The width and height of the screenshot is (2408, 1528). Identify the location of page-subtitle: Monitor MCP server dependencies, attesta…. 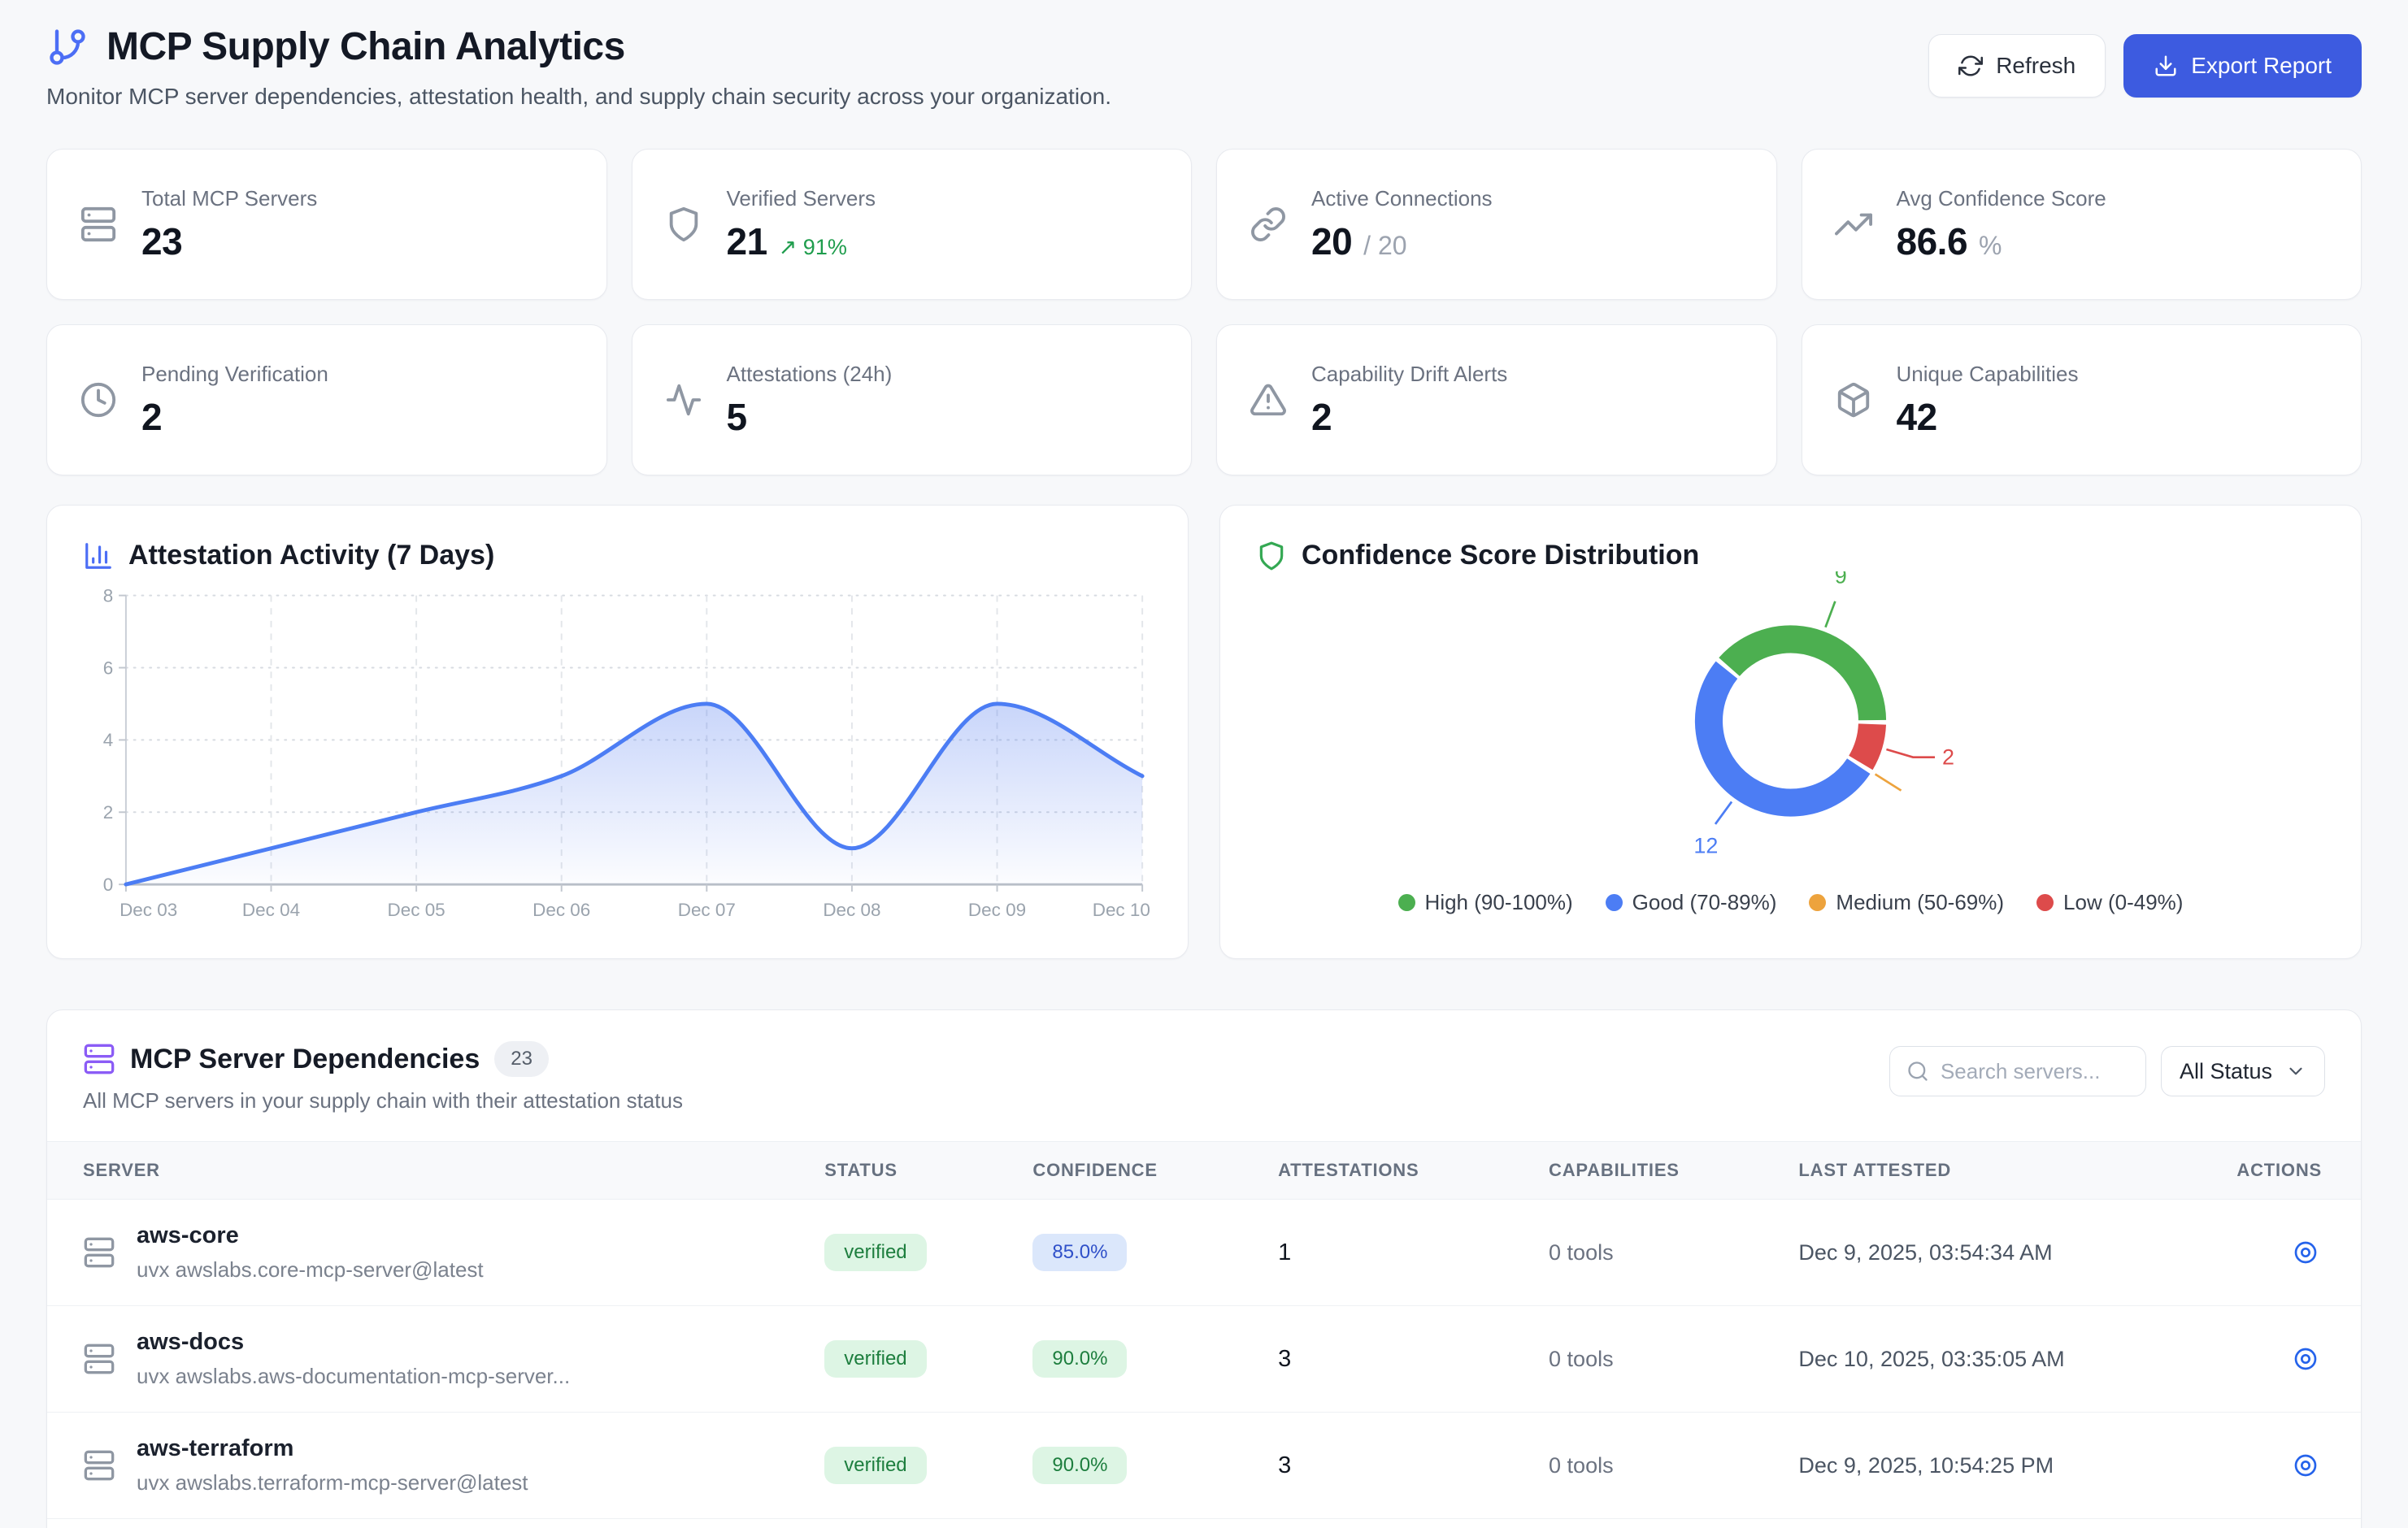
(578, 96).